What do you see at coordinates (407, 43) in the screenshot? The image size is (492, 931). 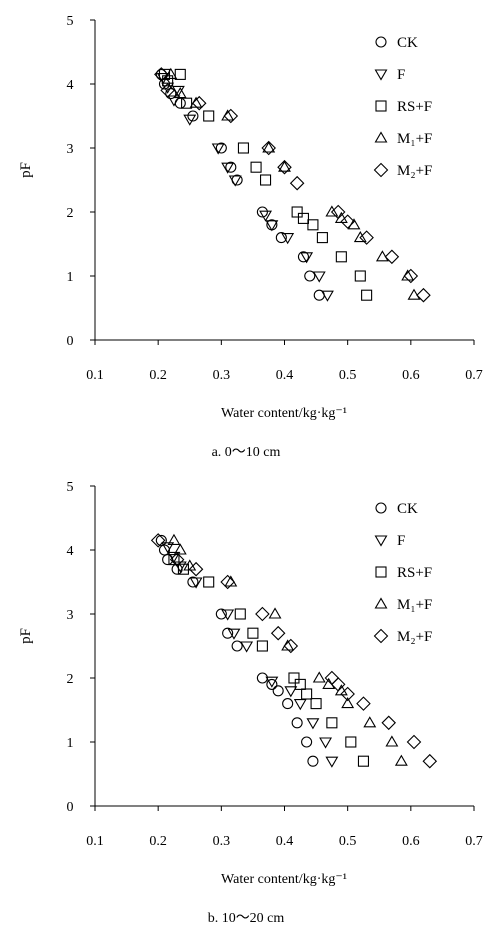 I see `legend-label: CK` at bounding box center [407, 43].